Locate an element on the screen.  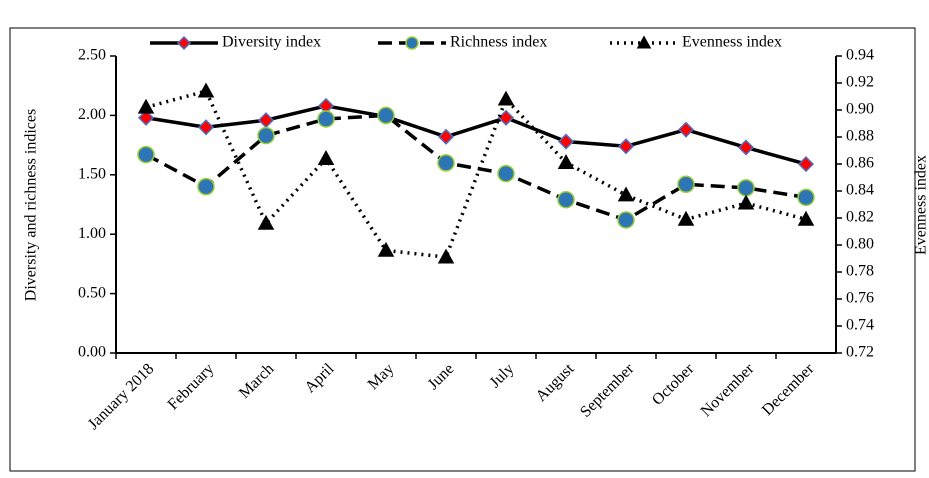
y2-tick-label: 0.74 is located at coordinates (860, 325).